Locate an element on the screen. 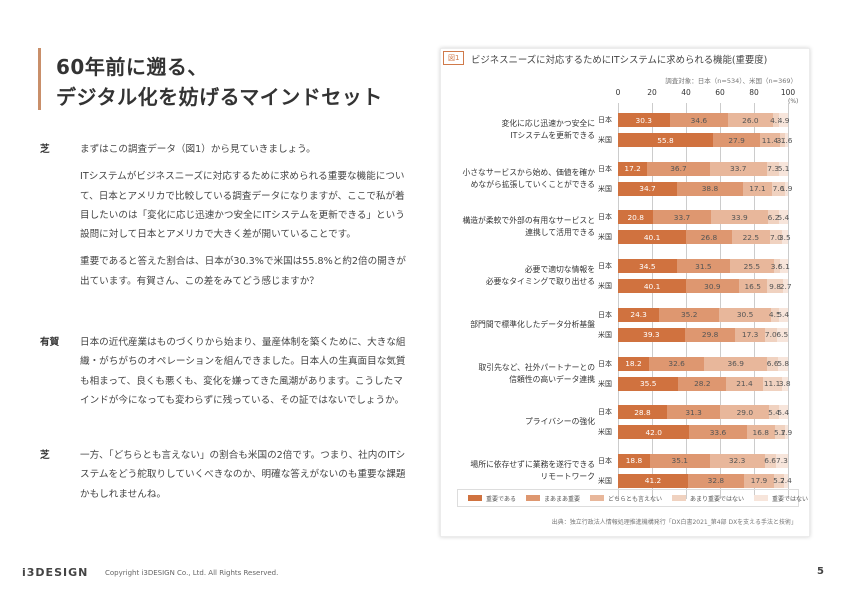  legend-item: どちらとも言えない is located at coordinates (625, 498).